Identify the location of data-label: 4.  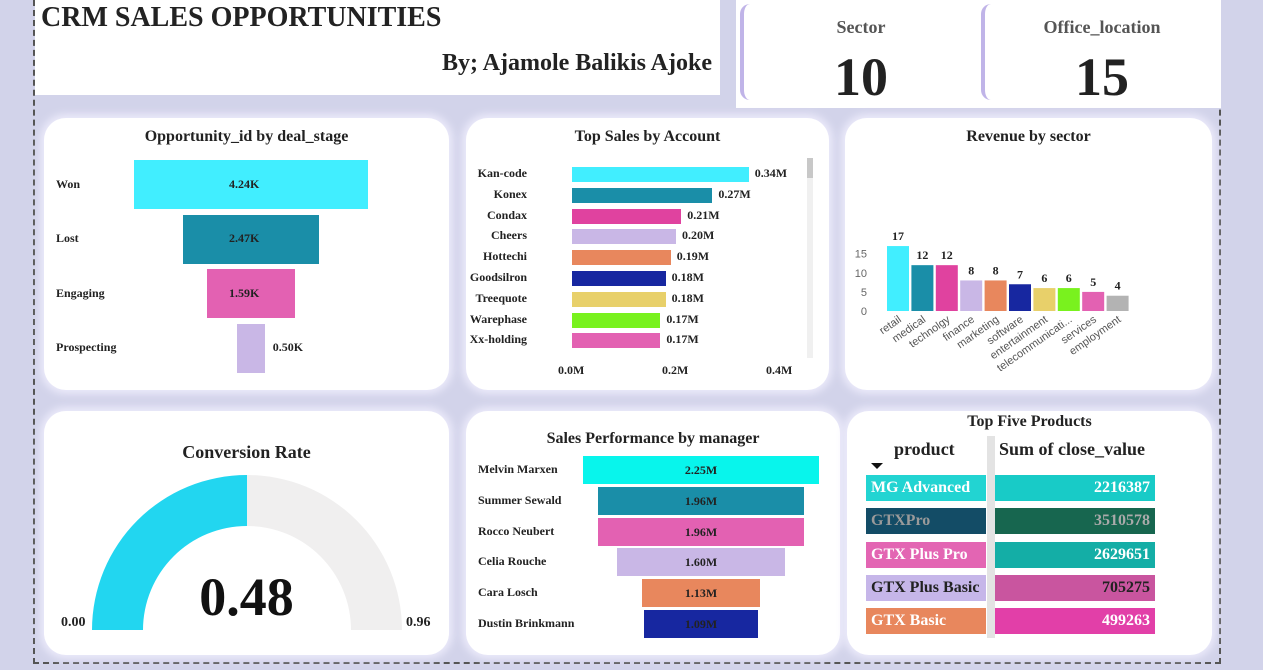
(1118, 286).